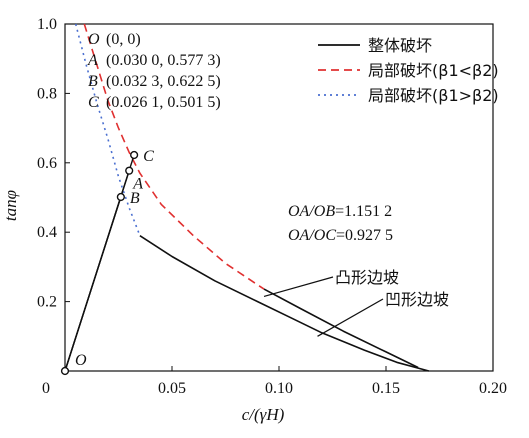 Image resolution: width=529 pixels, height=438 pixels. I want to click on callout-label-0: 凸形边坡, so click(367, 277).